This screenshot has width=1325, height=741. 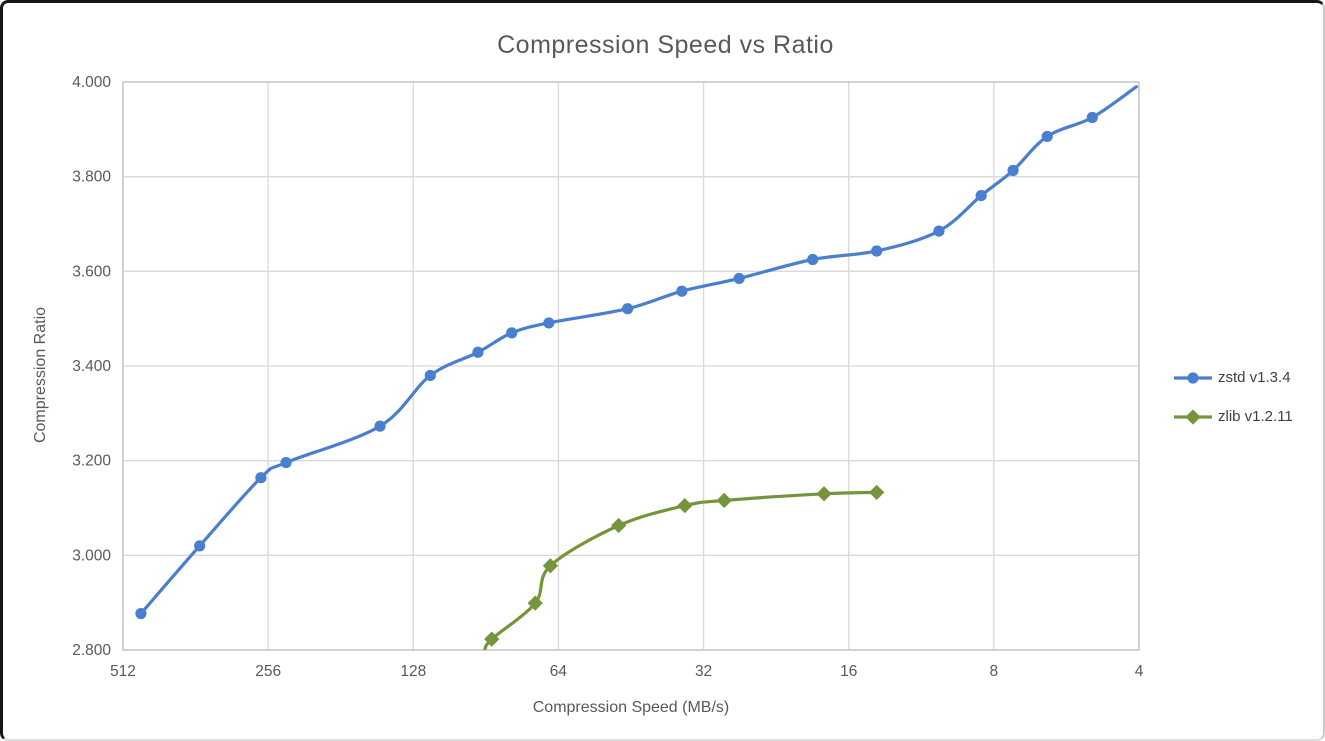 I want to click on legend-item-zstd: zstd v1.3.4, so click(x=1233, y=377).